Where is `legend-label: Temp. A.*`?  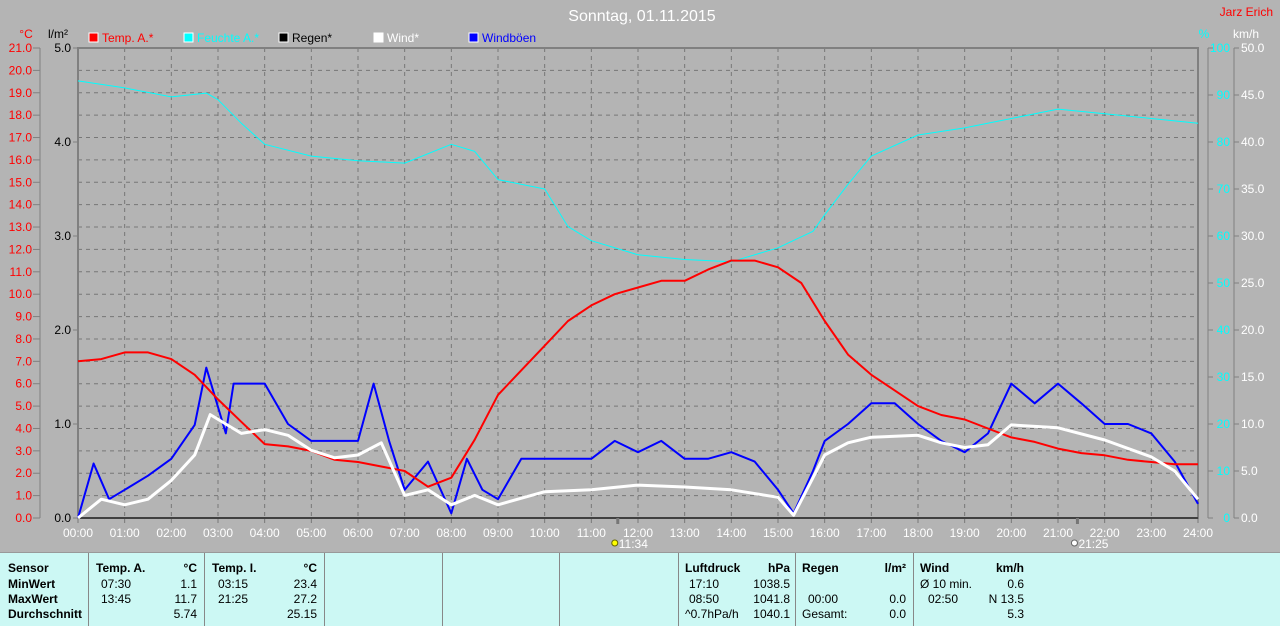
legend-label: Temp. A.* is located at coordinates (128, 38).